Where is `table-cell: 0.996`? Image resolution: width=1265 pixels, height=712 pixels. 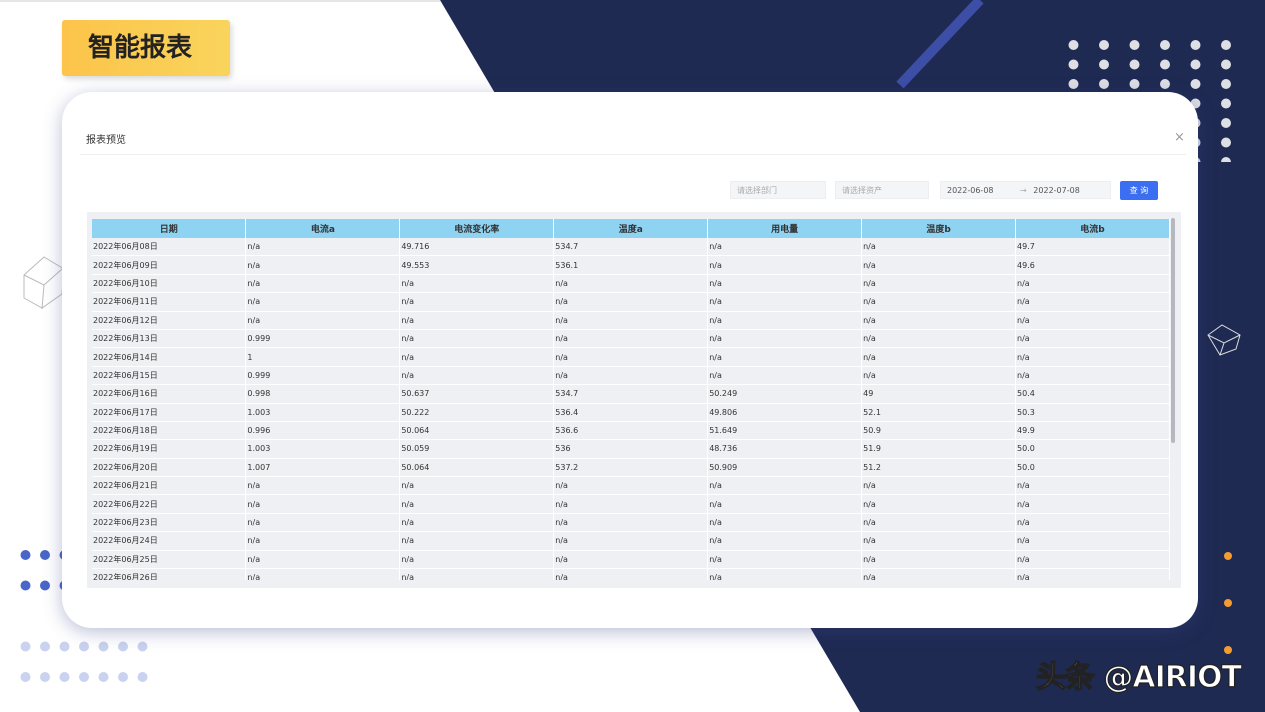 table-cell: 0.996 is located at coordinates (323, 431).